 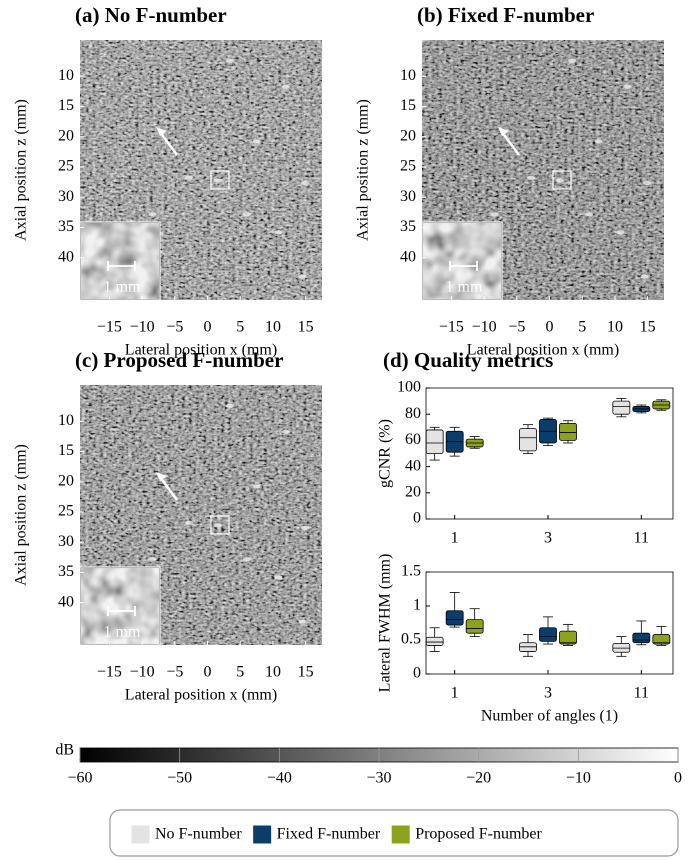 I want to click on legend-label: Fixed F-number, so click(x=329, y=834).